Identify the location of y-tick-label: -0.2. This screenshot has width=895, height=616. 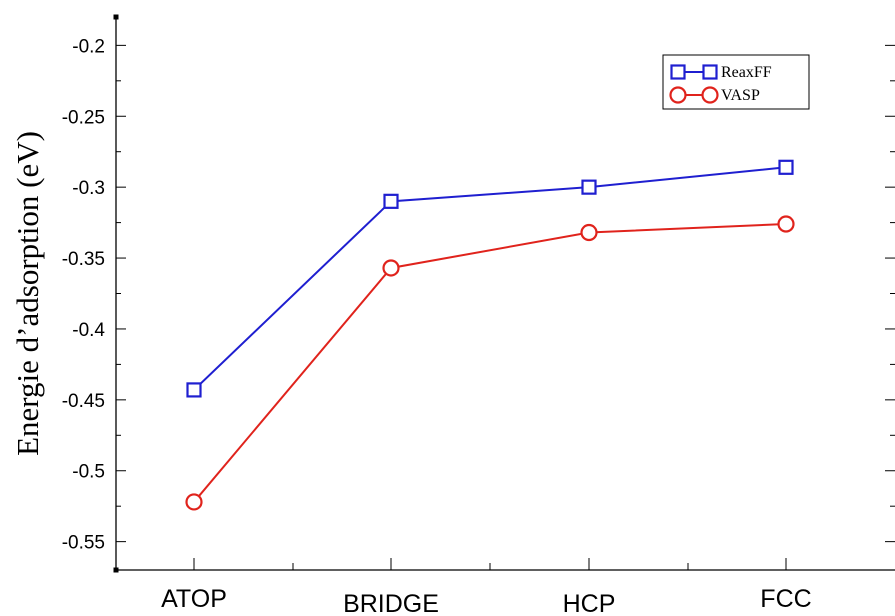
(88, 46).